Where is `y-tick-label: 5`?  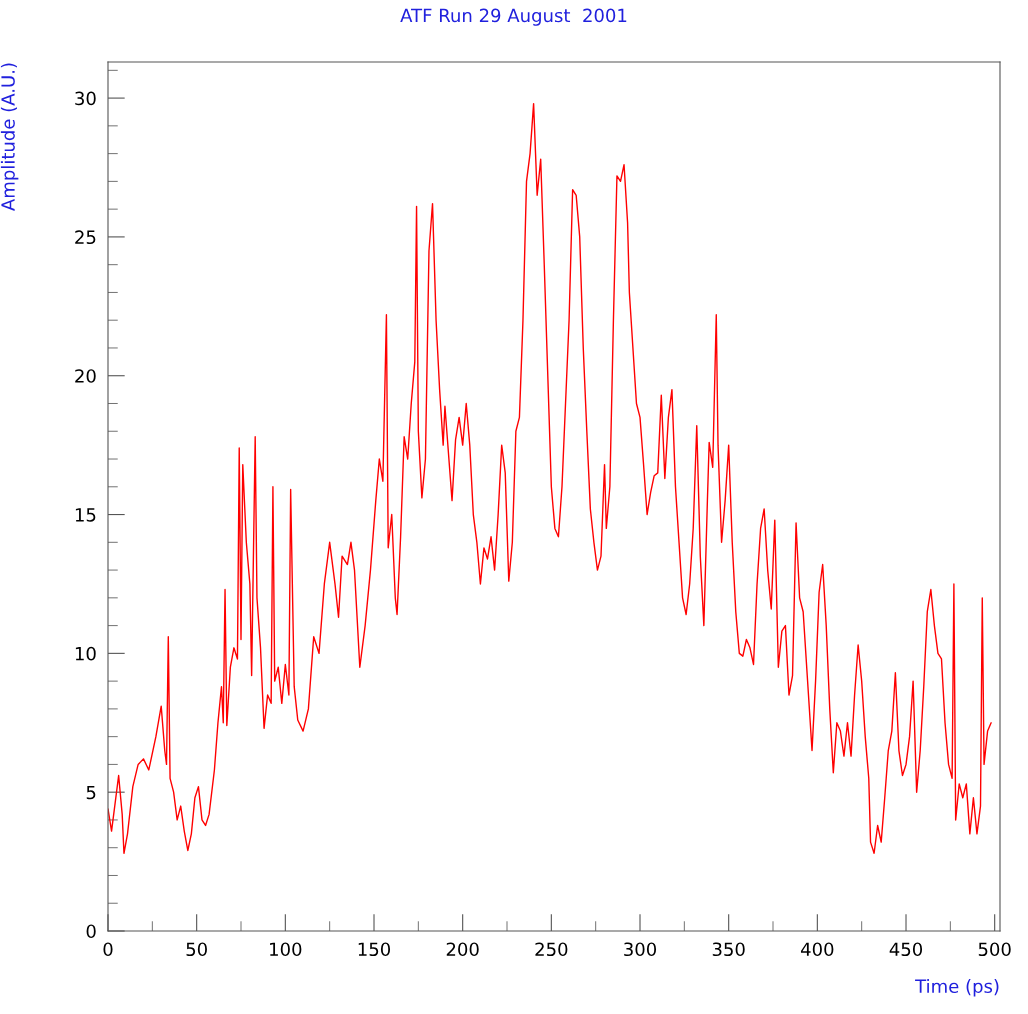
y-tick-label: 5 is located at coordinates (91, 792).